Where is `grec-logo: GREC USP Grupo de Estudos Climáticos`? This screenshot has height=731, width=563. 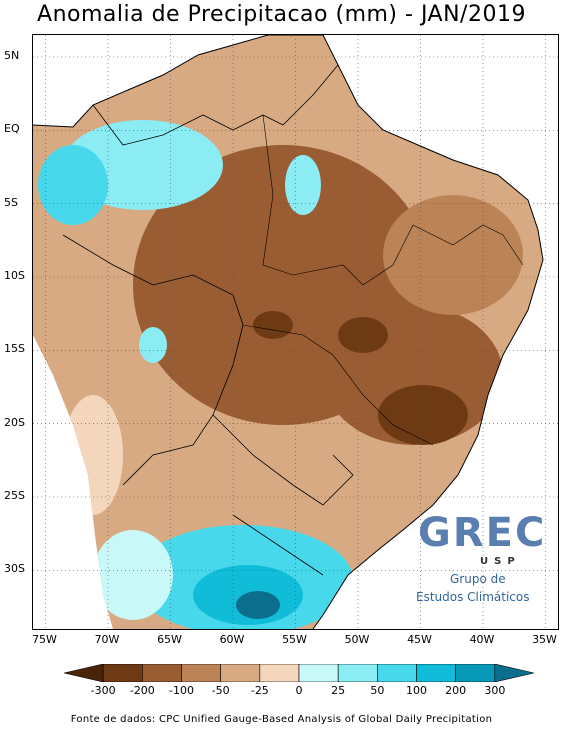 grec-logo: GREC USP Grupo de Estudos Climáticos is located at coordinates (487, 560).